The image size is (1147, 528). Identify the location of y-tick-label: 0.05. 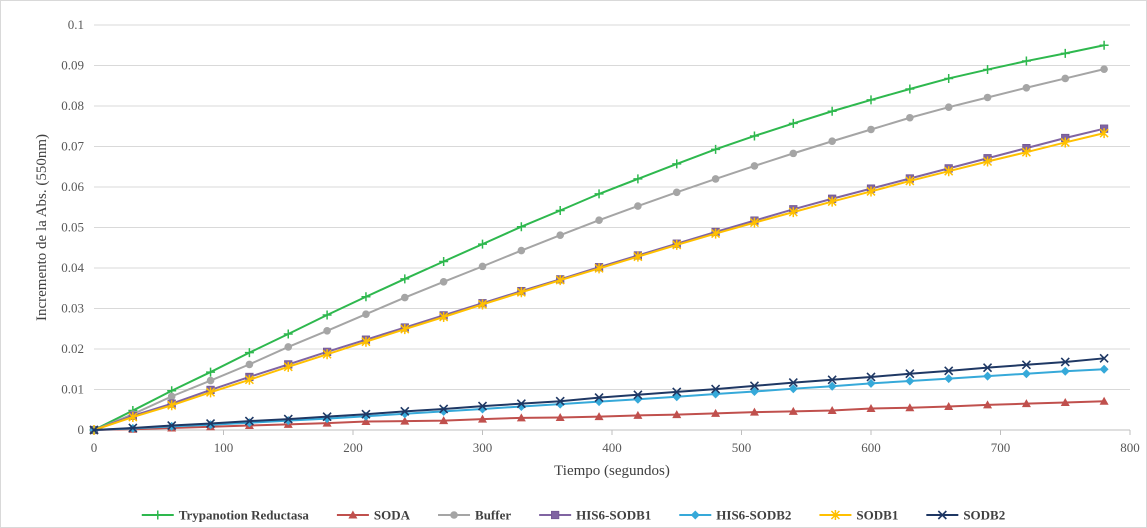
(72, 227).